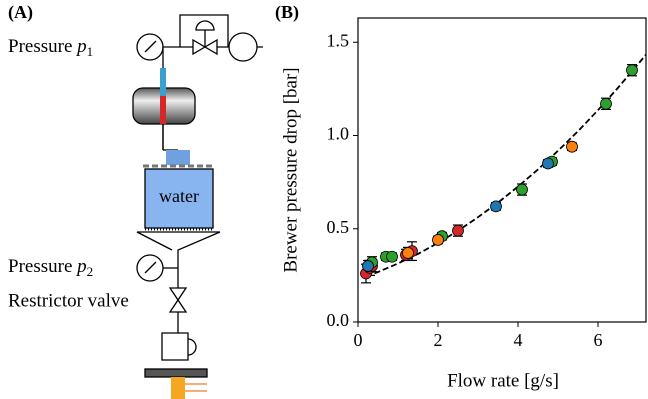  What do you see at coordinates (338, 40) in the screenshot?
I see `y-tick-label: 1.5` at bounding box center [338, 40].